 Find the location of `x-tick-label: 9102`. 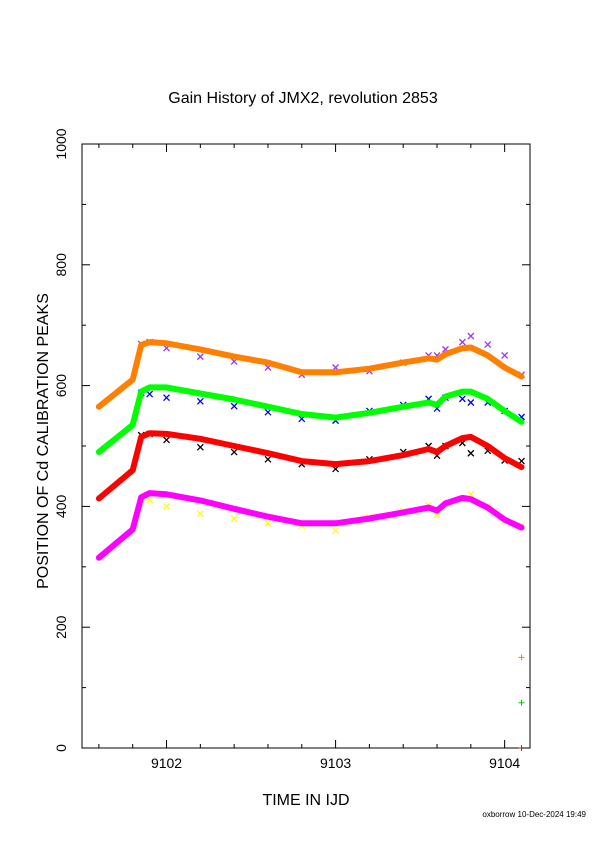

x-tick-label: 9102 is located at coordinates (166, 763).